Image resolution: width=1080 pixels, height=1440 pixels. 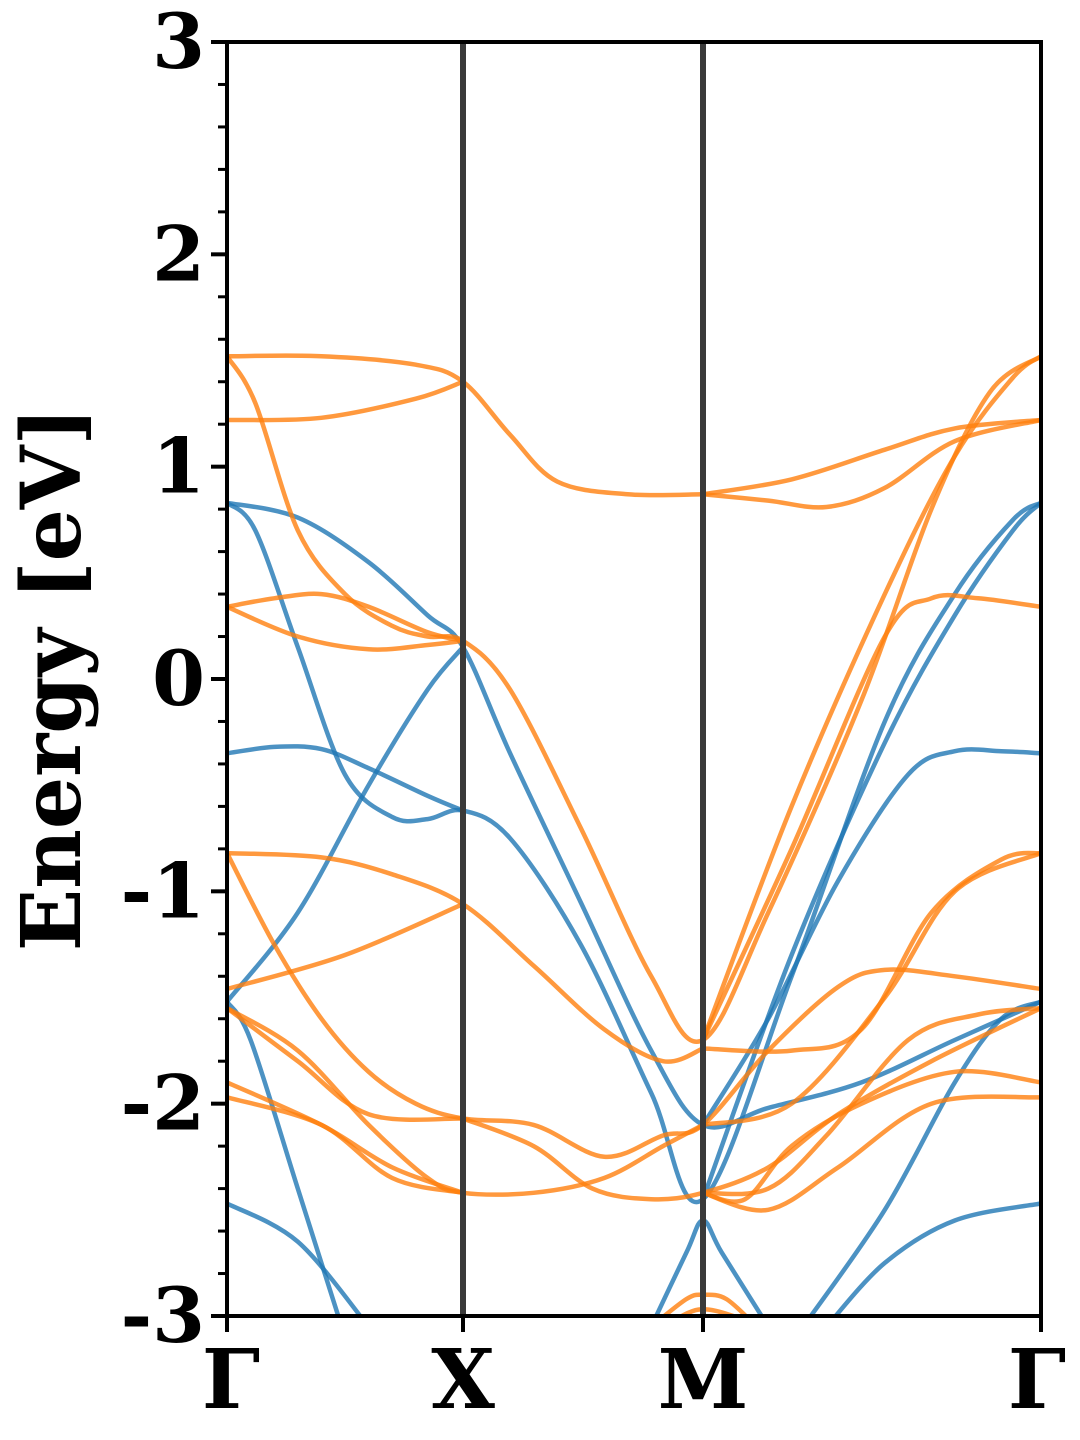 What do you see at coordinates (463, 1380) in the screenshot?
I see `x-tick-label-2: X` at bounding box center [463, 1380].